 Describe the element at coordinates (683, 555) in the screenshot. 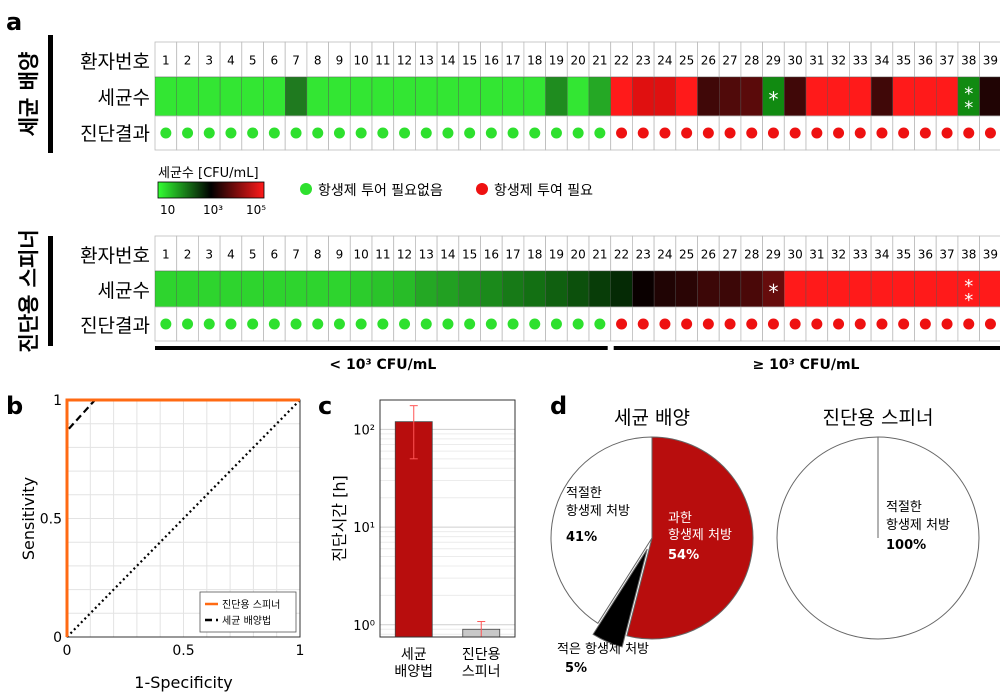

I see `pie-slice-pct: 54%` at that location.